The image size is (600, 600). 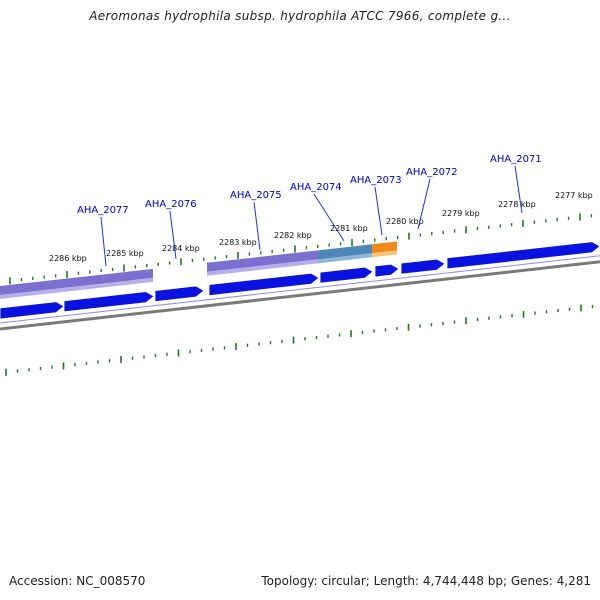 What do you see at coordinates (181, 248) in the screenshot?
I see `scale-label: 2284 kbp` at bounding box center [181, 248].